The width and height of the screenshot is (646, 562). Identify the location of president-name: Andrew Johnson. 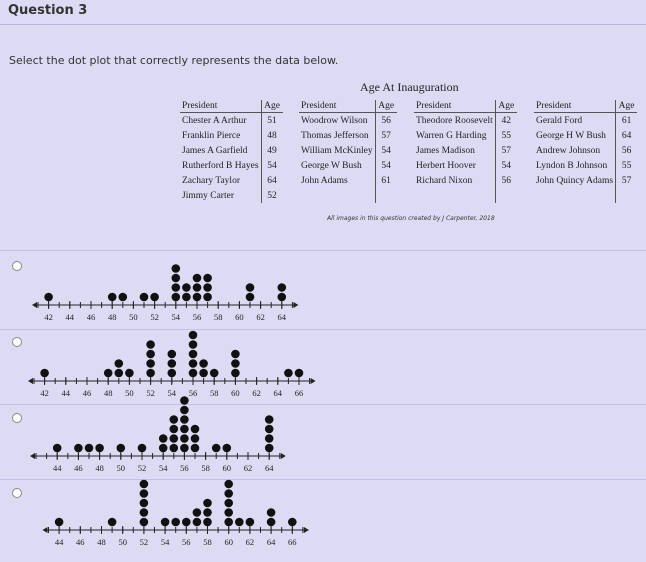
(568, 150).